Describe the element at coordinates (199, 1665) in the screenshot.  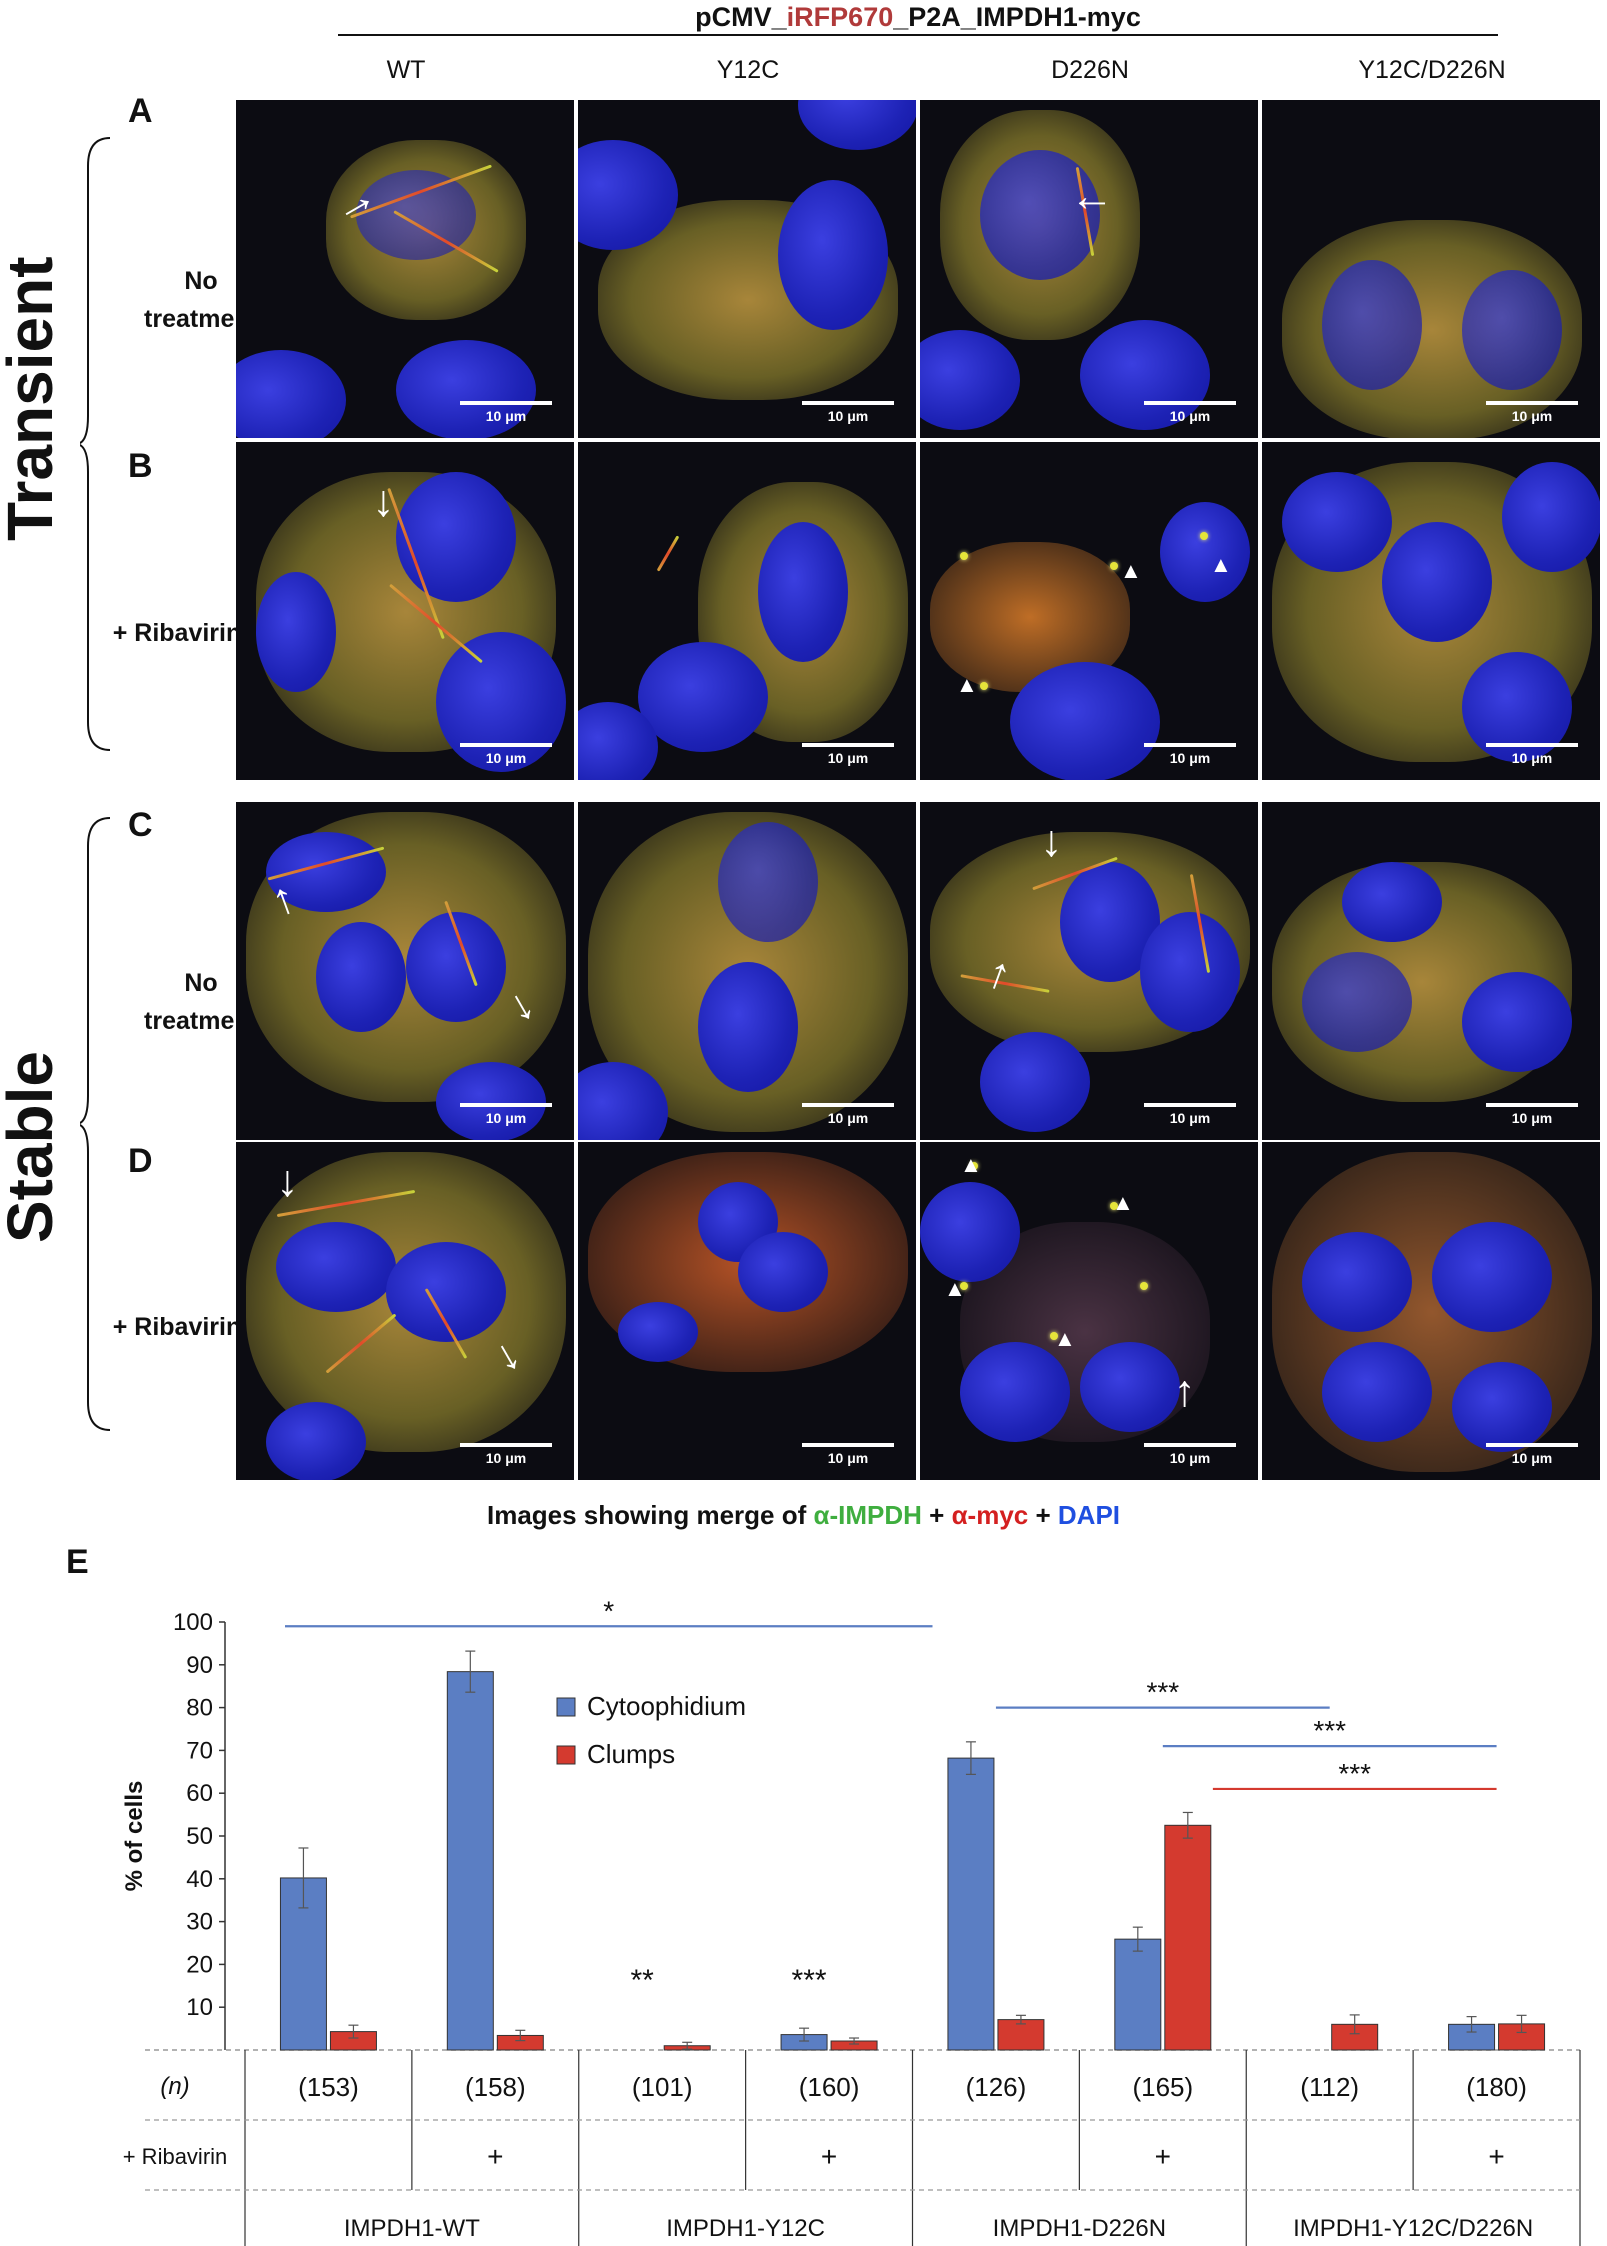
I see `y-tick-label: 90` at that location.